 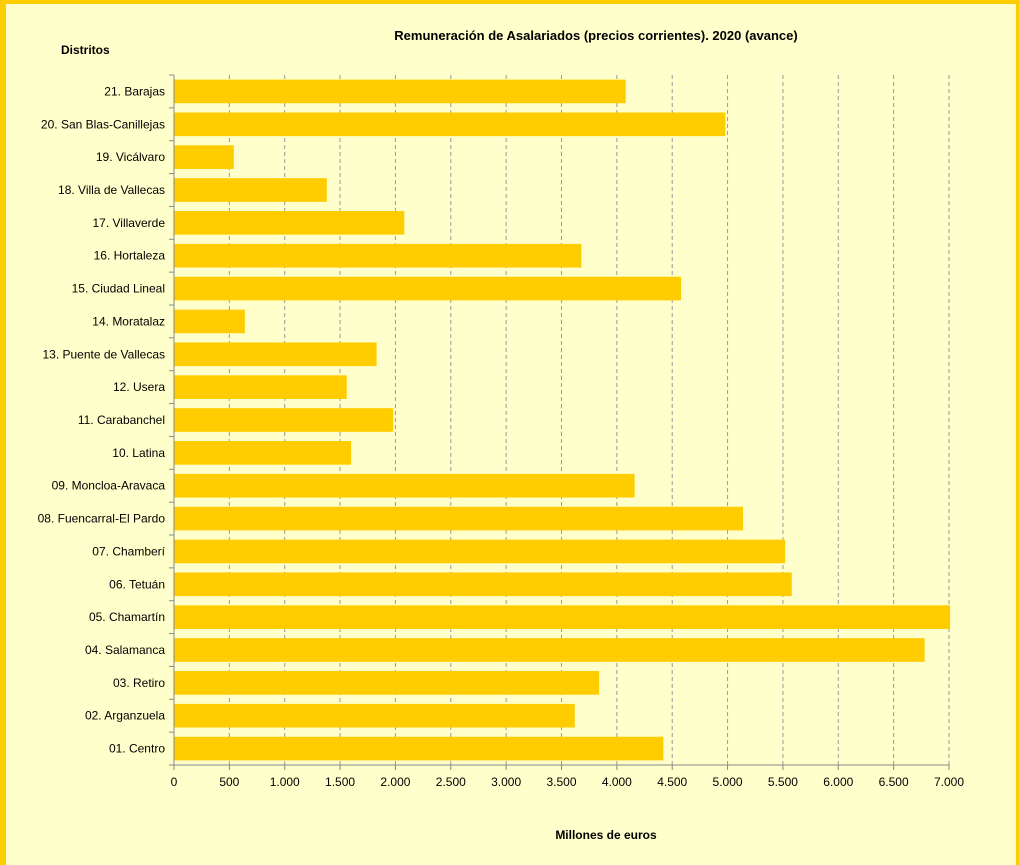 I want to click on category-label: 13. Puente de Vallecas, so click(x=103, y=354).